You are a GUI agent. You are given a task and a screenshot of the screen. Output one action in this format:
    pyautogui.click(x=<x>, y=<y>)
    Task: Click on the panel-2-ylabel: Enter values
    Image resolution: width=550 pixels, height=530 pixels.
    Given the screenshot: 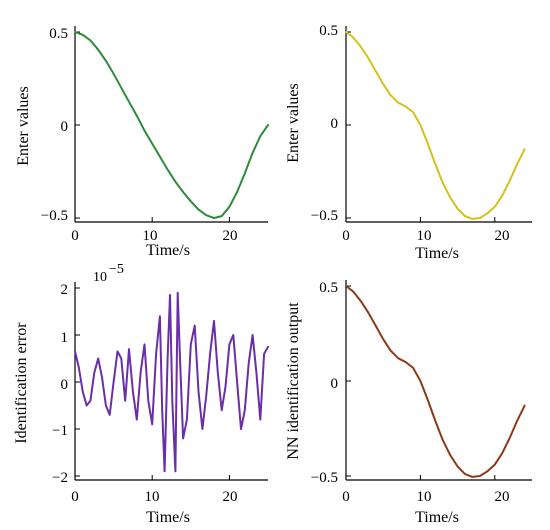 What is the action you would take?
    pyautogui.click(x=293, y=123)
    